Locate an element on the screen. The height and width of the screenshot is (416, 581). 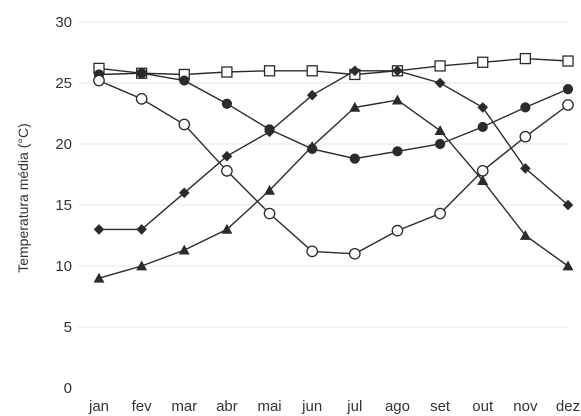
y-tick-label: 10 is located at coordinates (63, 266).